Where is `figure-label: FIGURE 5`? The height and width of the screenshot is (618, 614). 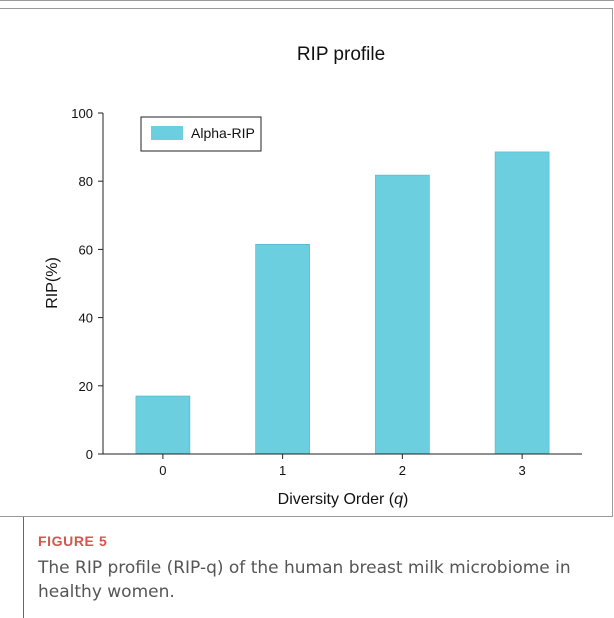
figure-label: FIGURE 5 is located at coordinates (73, 541).